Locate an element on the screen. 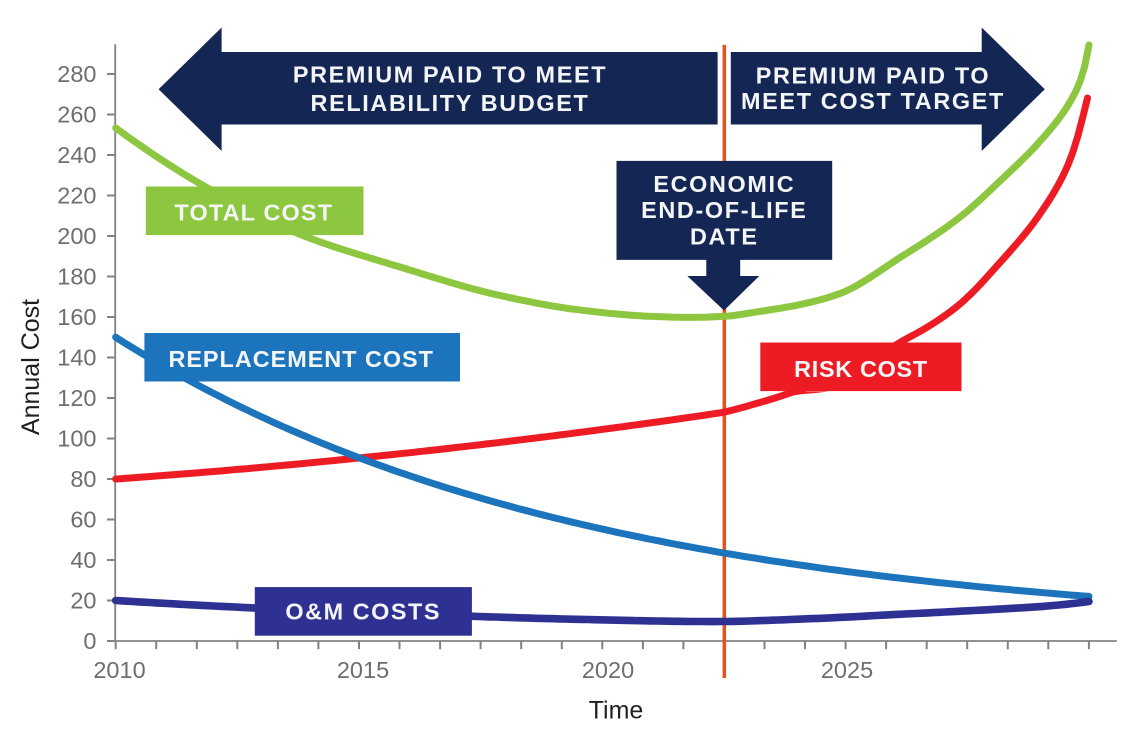 The height and width of the screenshot is (740, 1140). svg-text: REPLACEMENT COST is located at coordinates (301, 359).